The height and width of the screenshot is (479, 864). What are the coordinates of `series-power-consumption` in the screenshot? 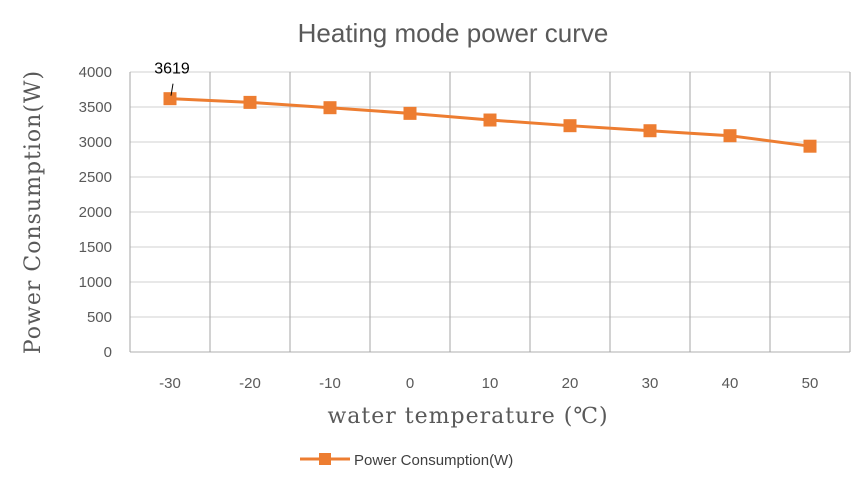 It's located at (490, 122).